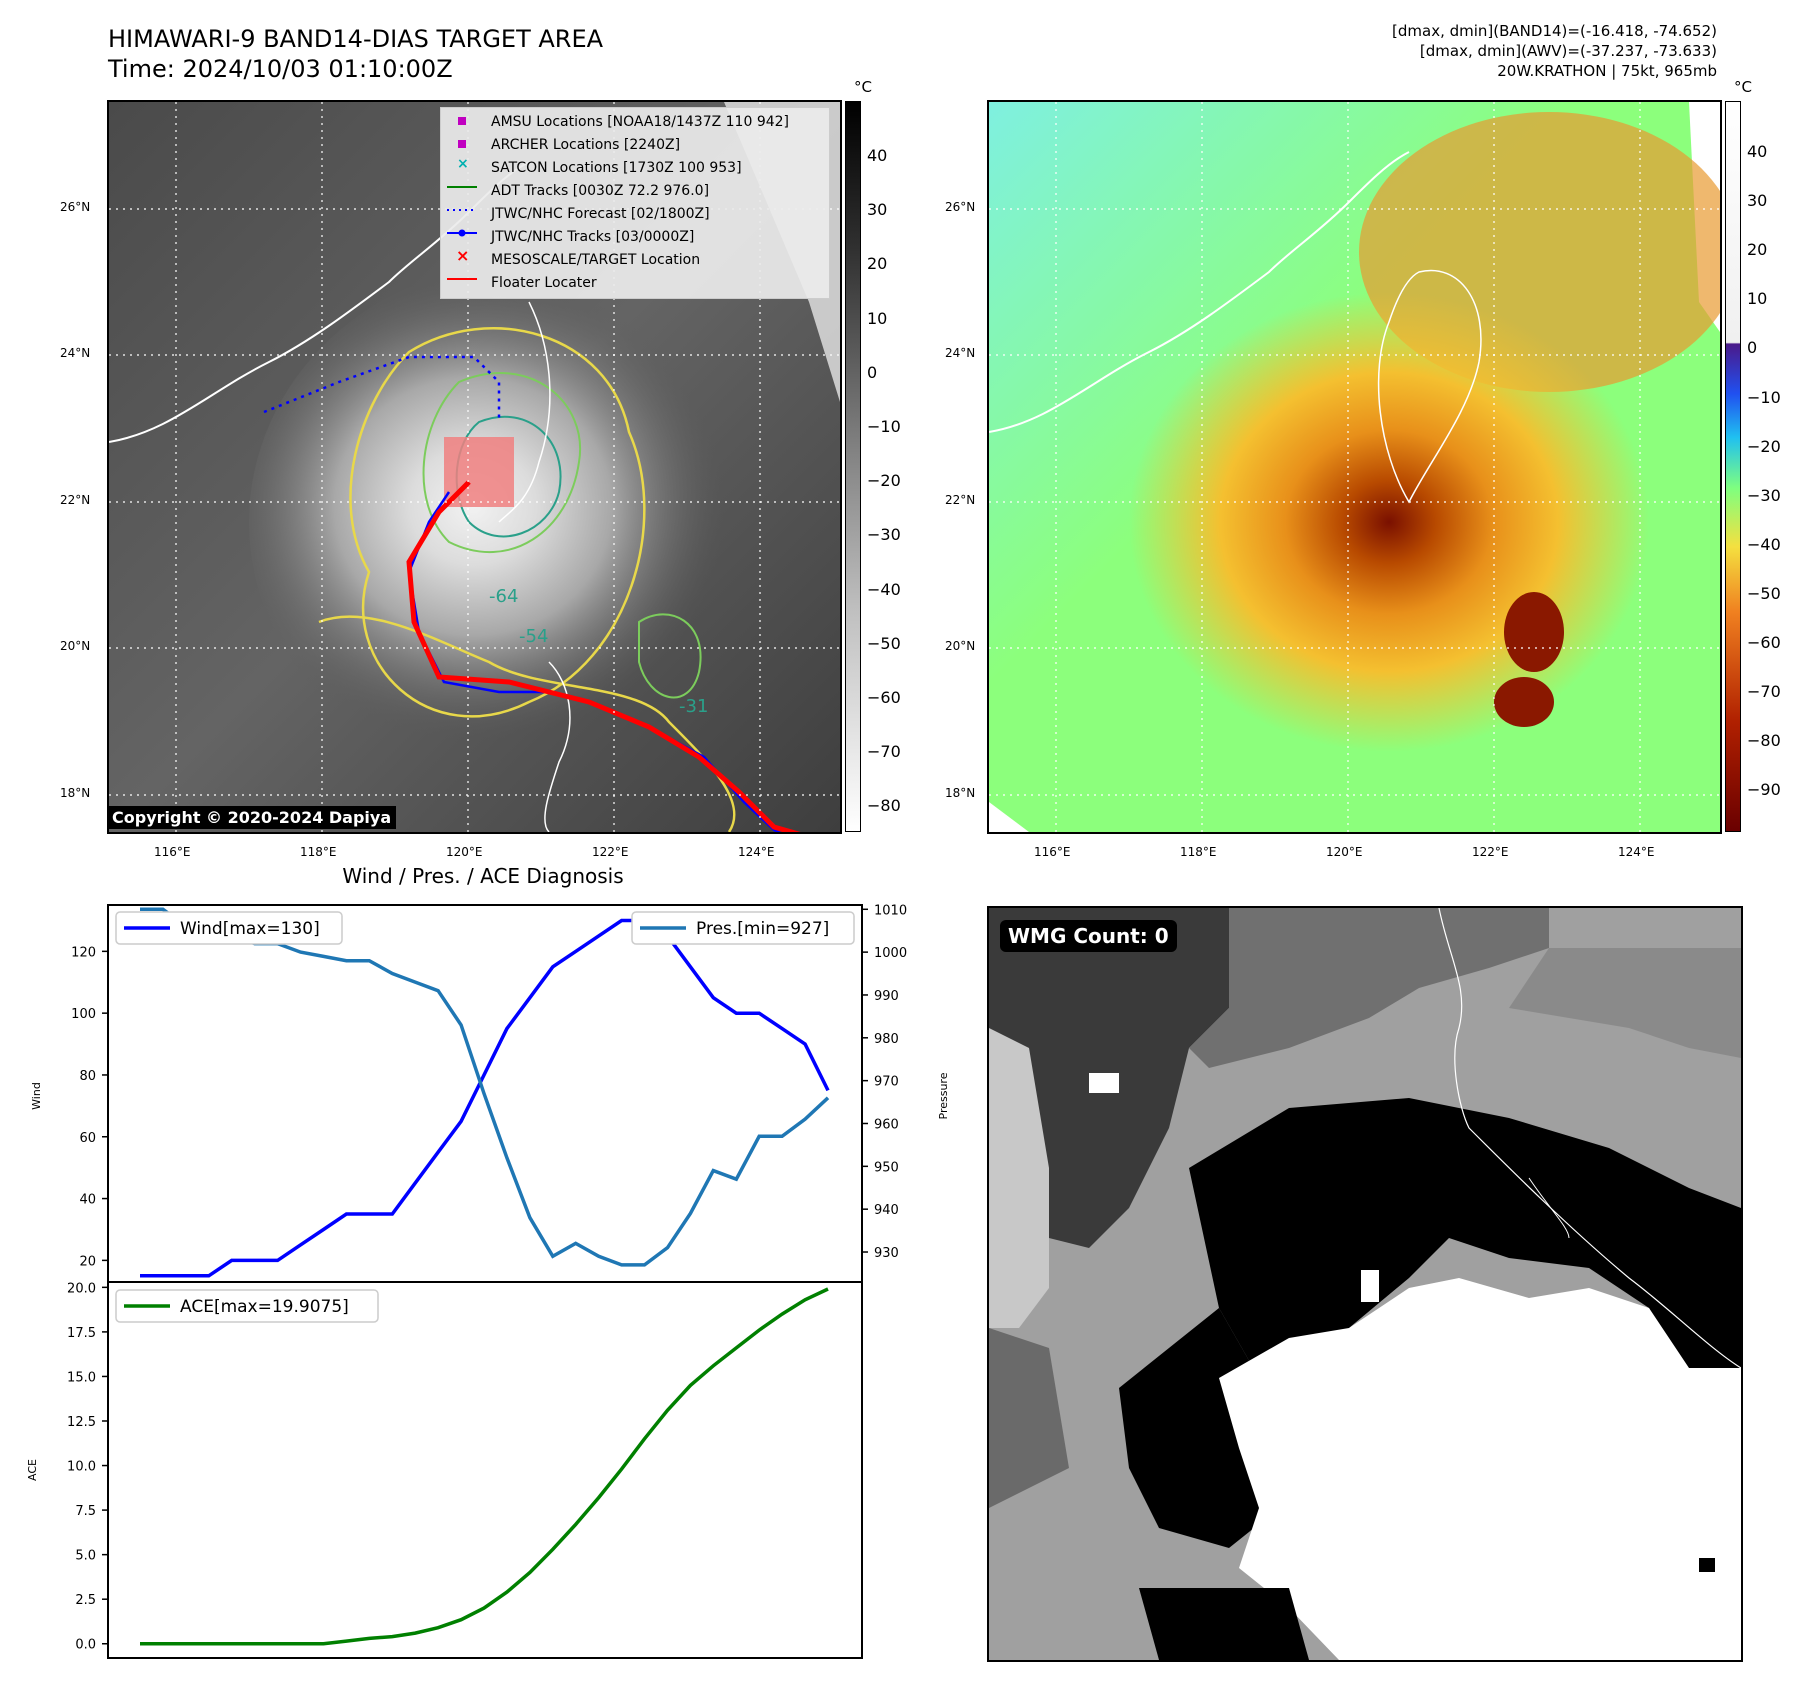 The width and height of the screenshot is (1801, 1690). What do you see at coordinates (1757, 299) in the screenshot?
I see `colorbar-color-tick: 10` at bounding box center [1757, 299].